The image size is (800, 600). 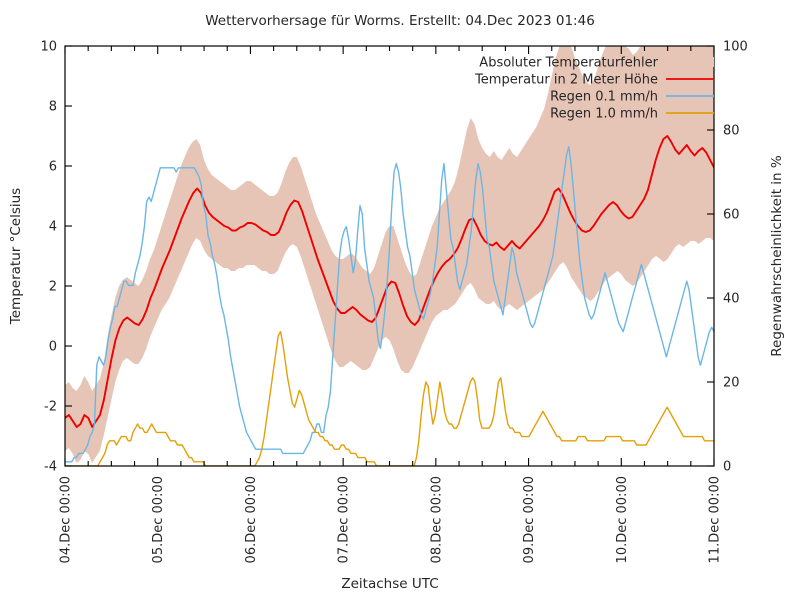 What do you see at coordinates (777, 256) in the screenshot?
I see `y-axis-right-title: Regenwahrscheinlichkeit in %` at bounding box center [777, 256].